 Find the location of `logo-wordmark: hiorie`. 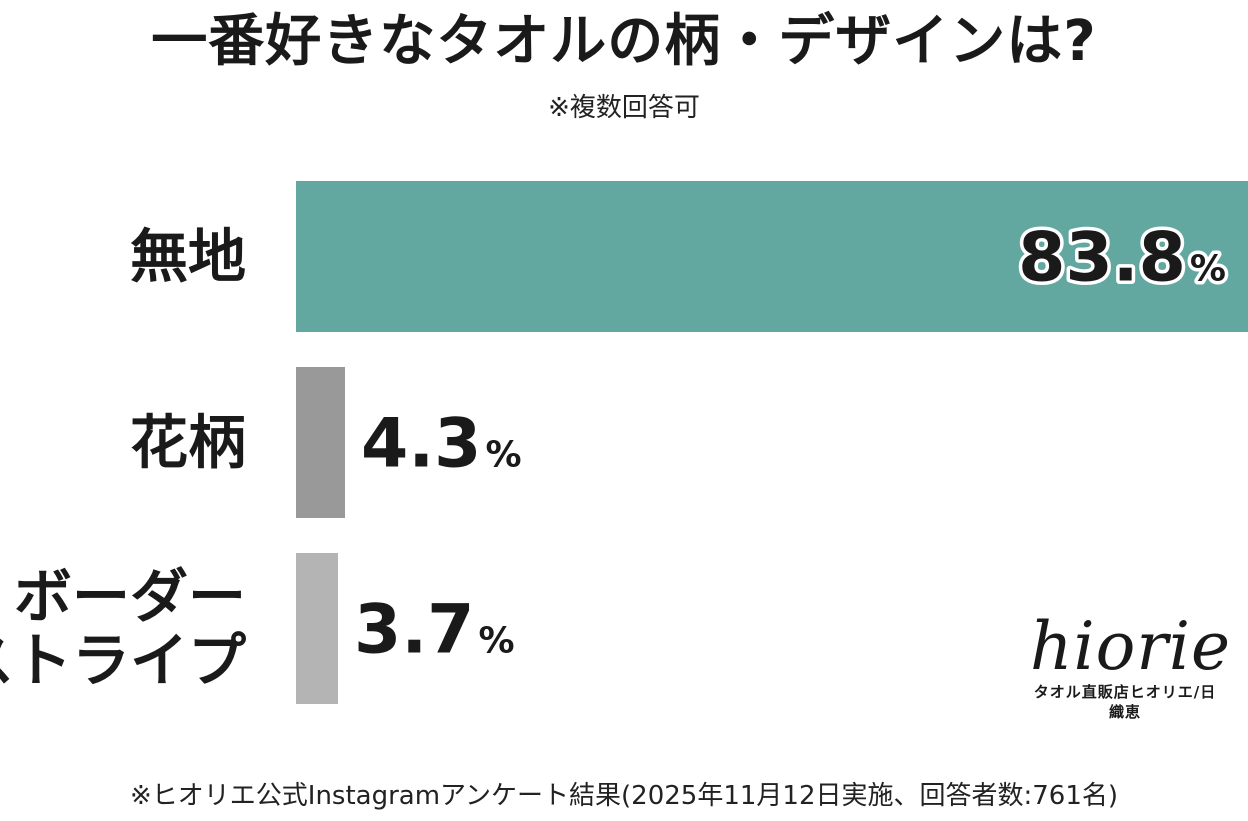

logo-wordmark: hiorie is located at coordinates (1131, 646).